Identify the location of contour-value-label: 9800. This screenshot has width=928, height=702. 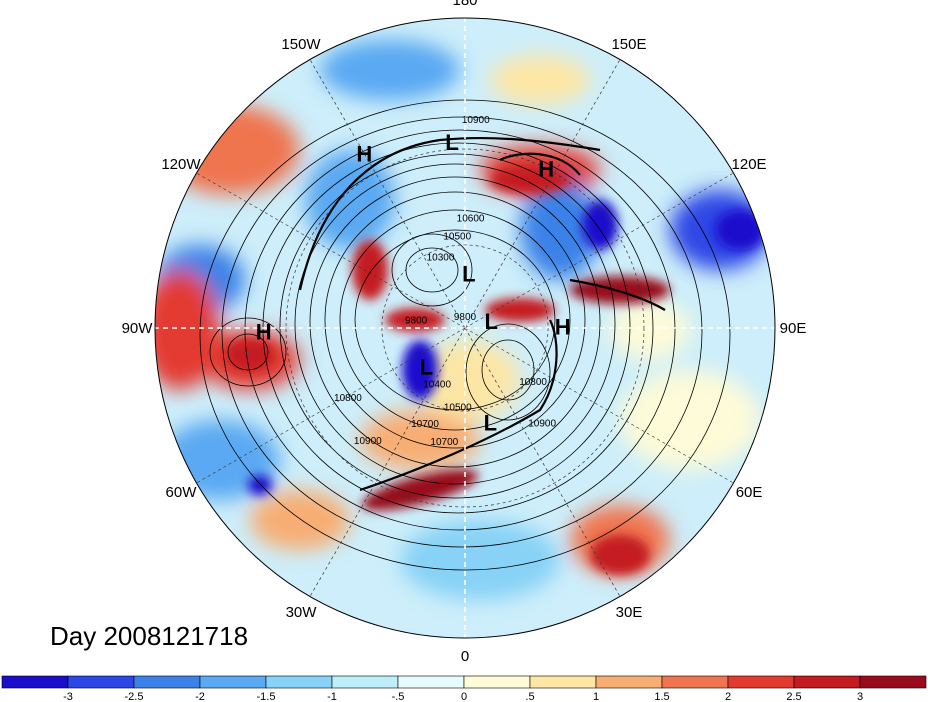
(416, 321).